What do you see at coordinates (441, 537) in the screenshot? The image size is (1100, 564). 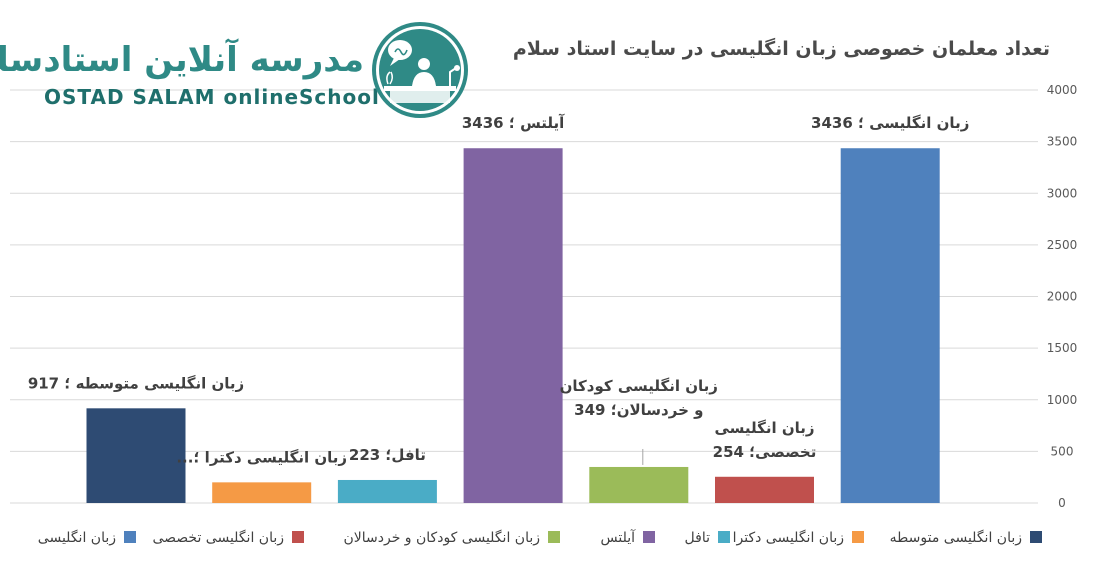 I see `legend-label: زبان انگلیسی کودکان و خردسالان` at bounding box center [441, 537].